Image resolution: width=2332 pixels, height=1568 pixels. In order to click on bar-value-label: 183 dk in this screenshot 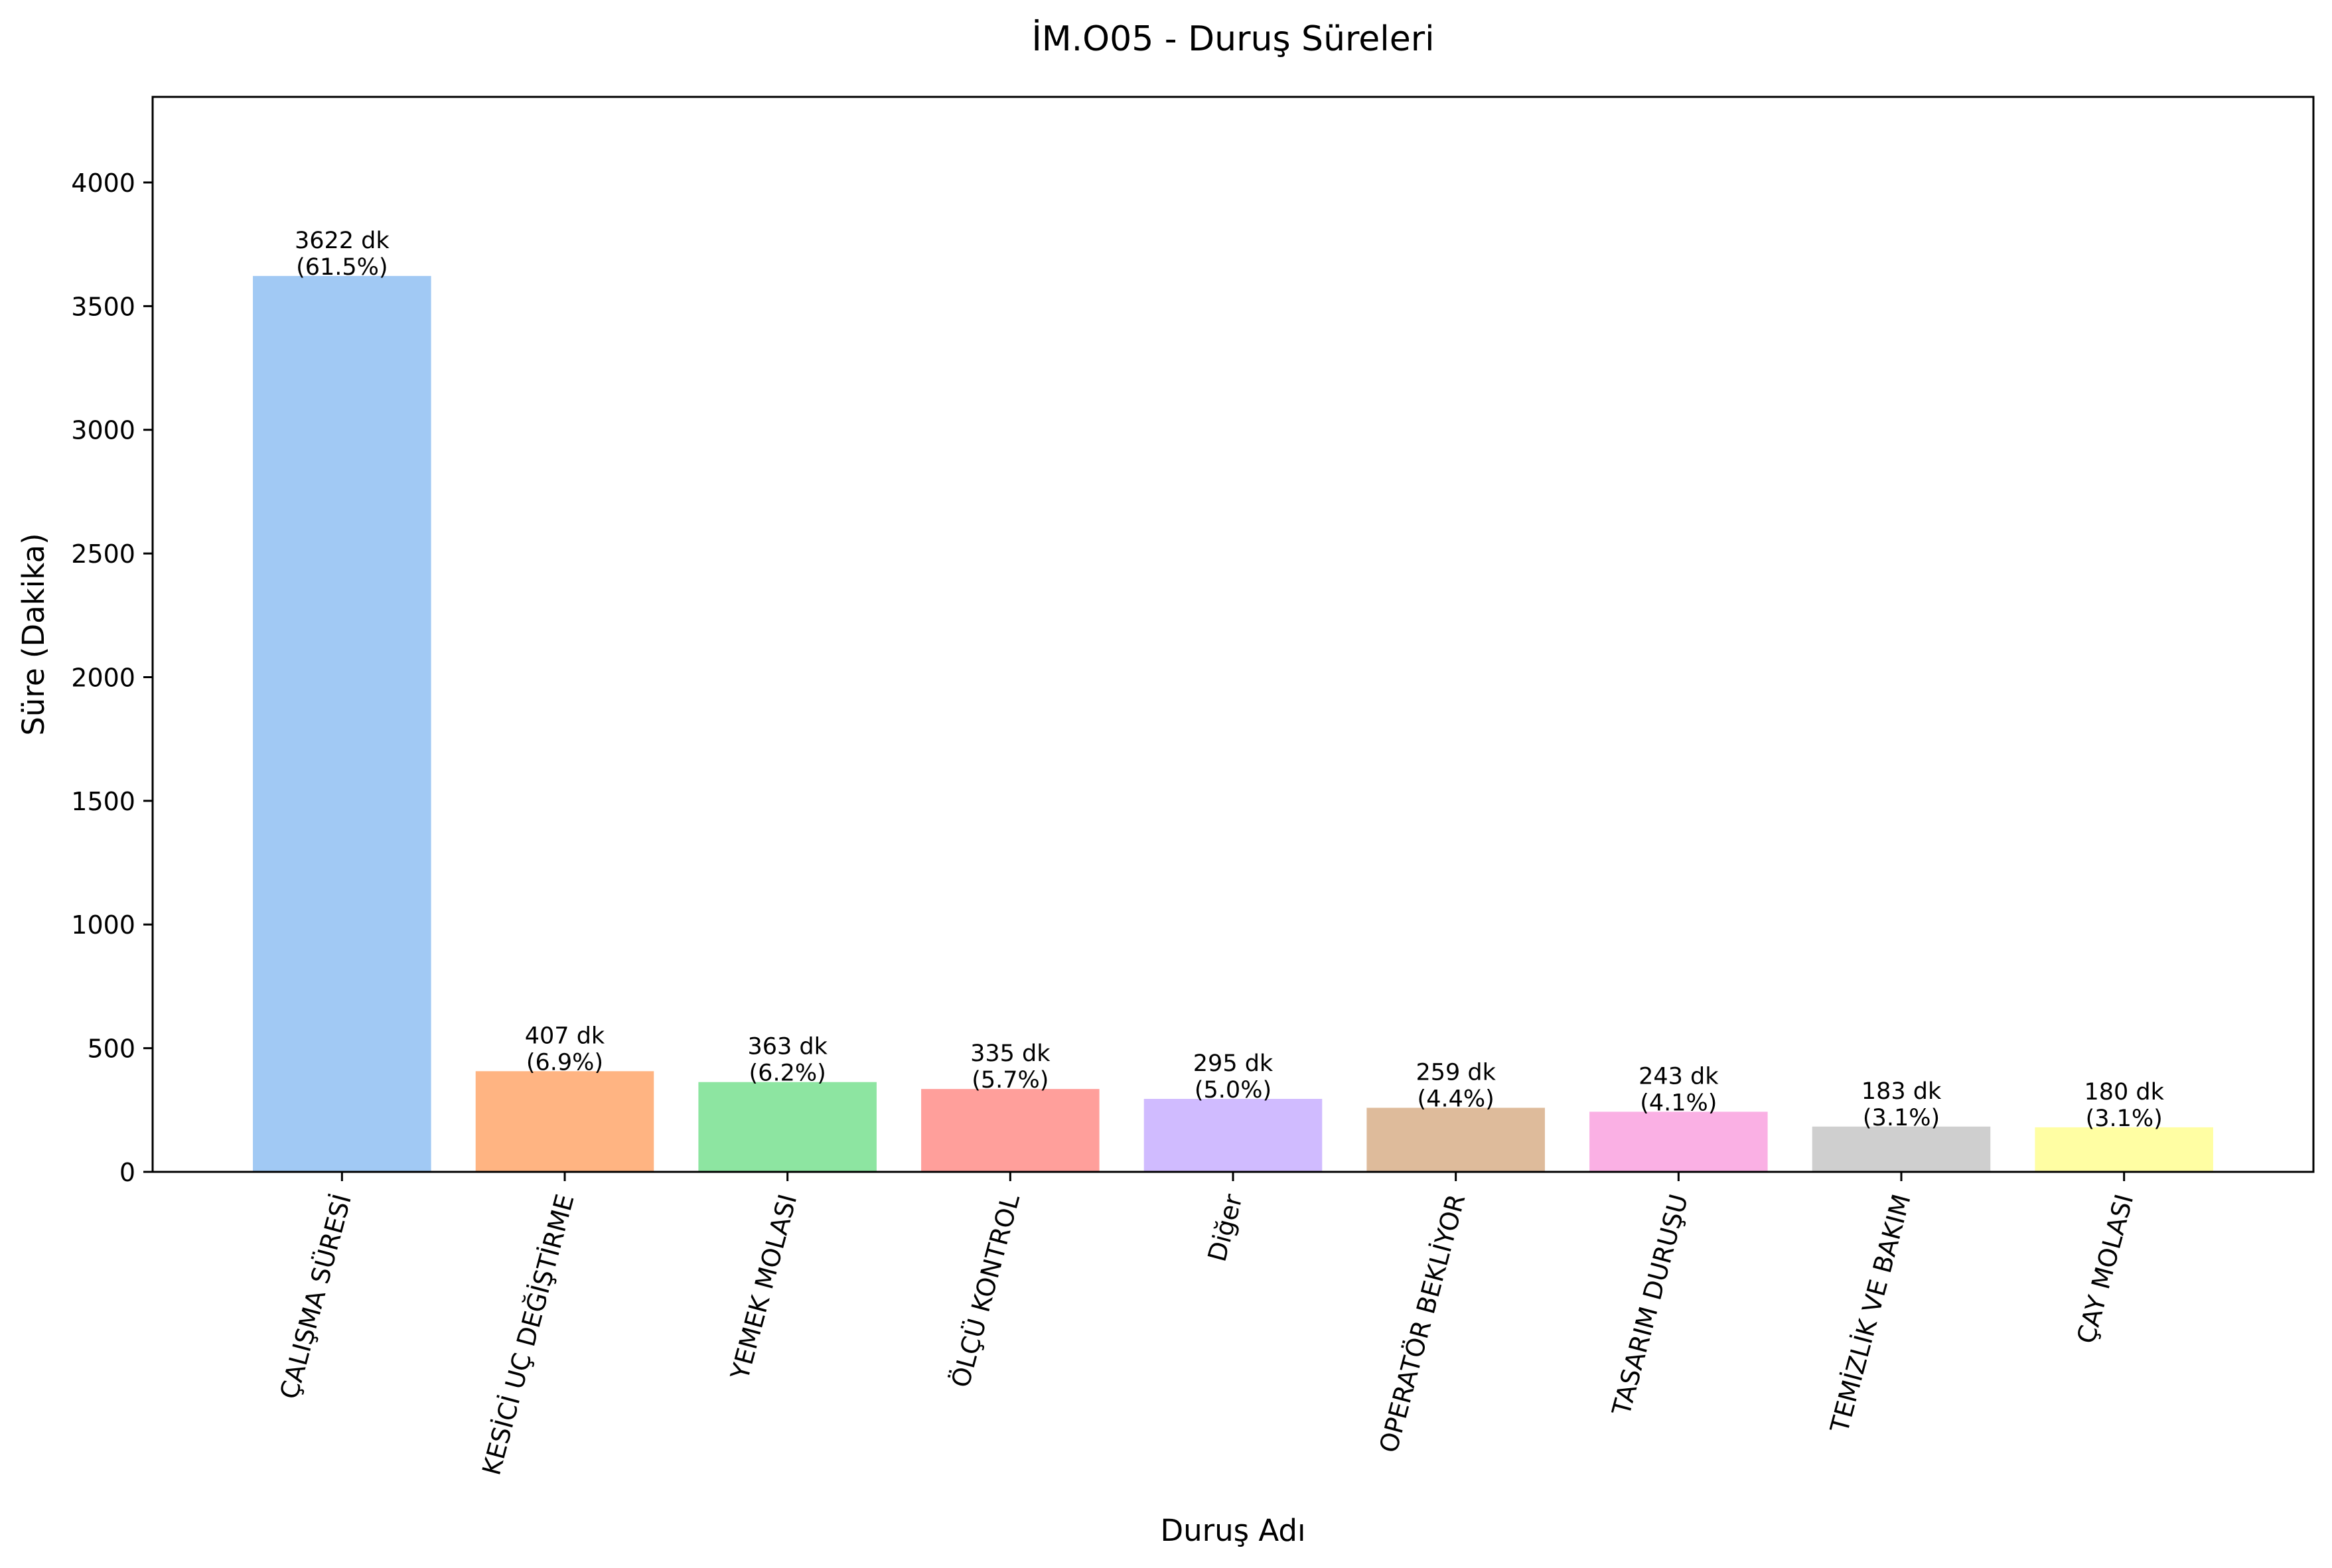, I will do `click(1901, 1091)`.